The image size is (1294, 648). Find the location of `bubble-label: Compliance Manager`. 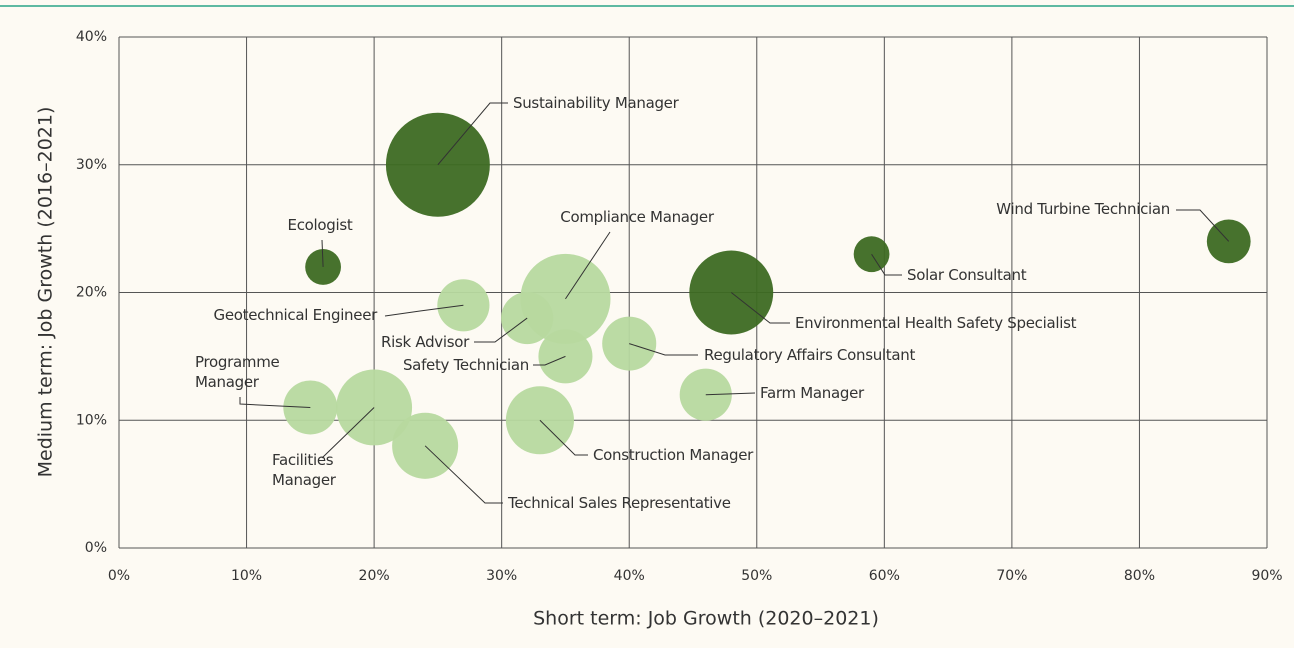

bubble-label: Compliance Manager is located at coordinates (637, 217).